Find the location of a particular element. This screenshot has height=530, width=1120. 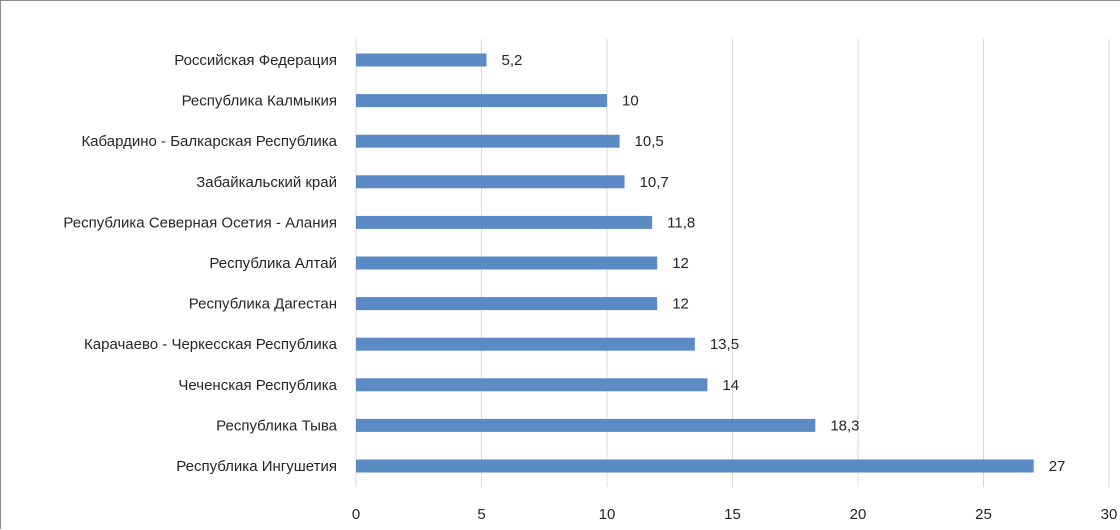

value-label-7: 13,5 is located at coordinates (724, 344).